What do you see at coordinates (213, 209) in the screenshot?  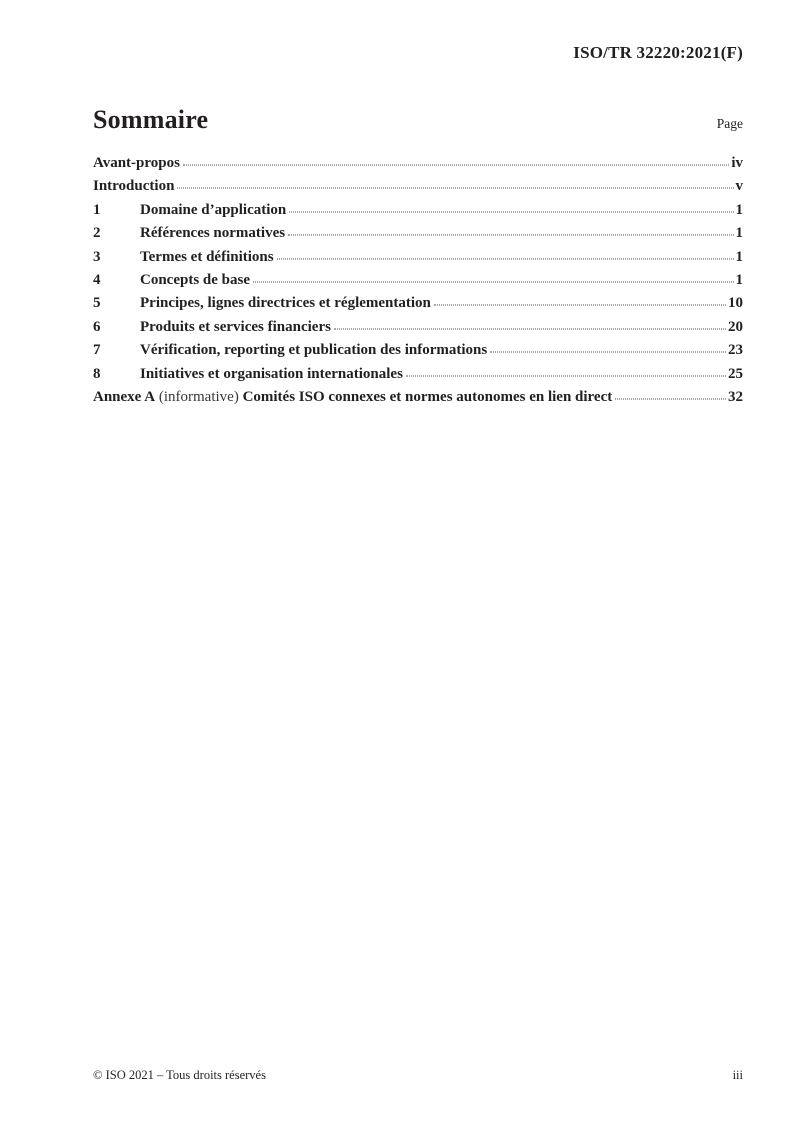 I see `toc-entry-label: Domaine d’application` at bounding box center [213, 209].